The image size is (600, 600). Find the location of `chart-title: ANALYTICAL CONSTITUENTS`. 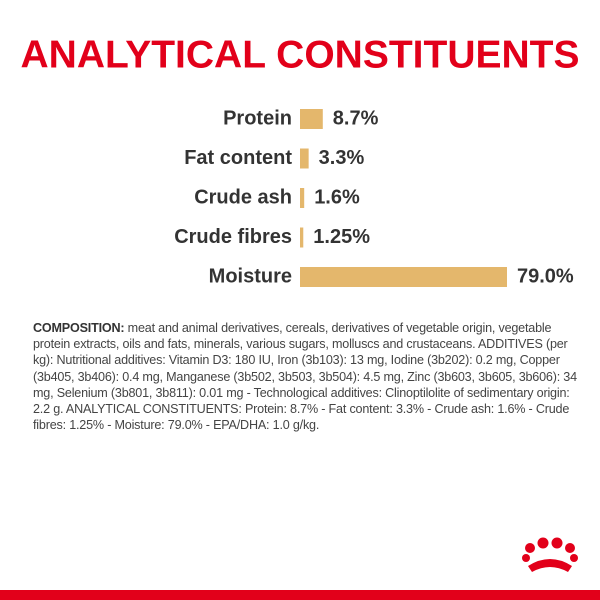

chart-title: ANALYTICAL CONSTITUENTS is located at coordinates (299, 54).